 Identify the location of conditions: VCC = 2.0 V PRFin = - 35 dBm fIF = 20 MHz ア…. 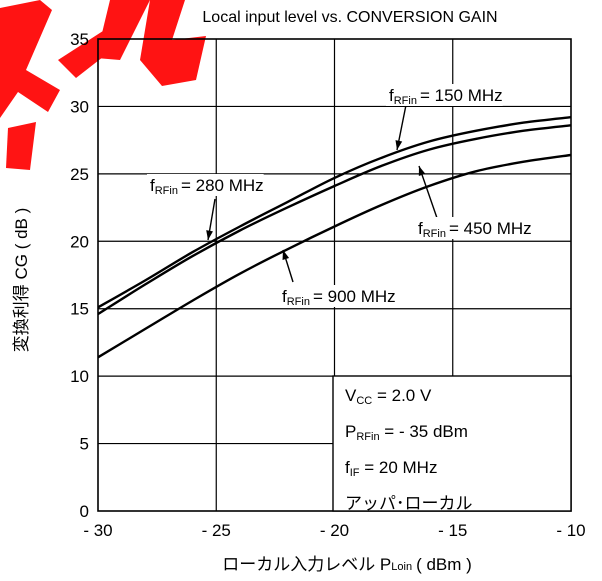
(409, 449).